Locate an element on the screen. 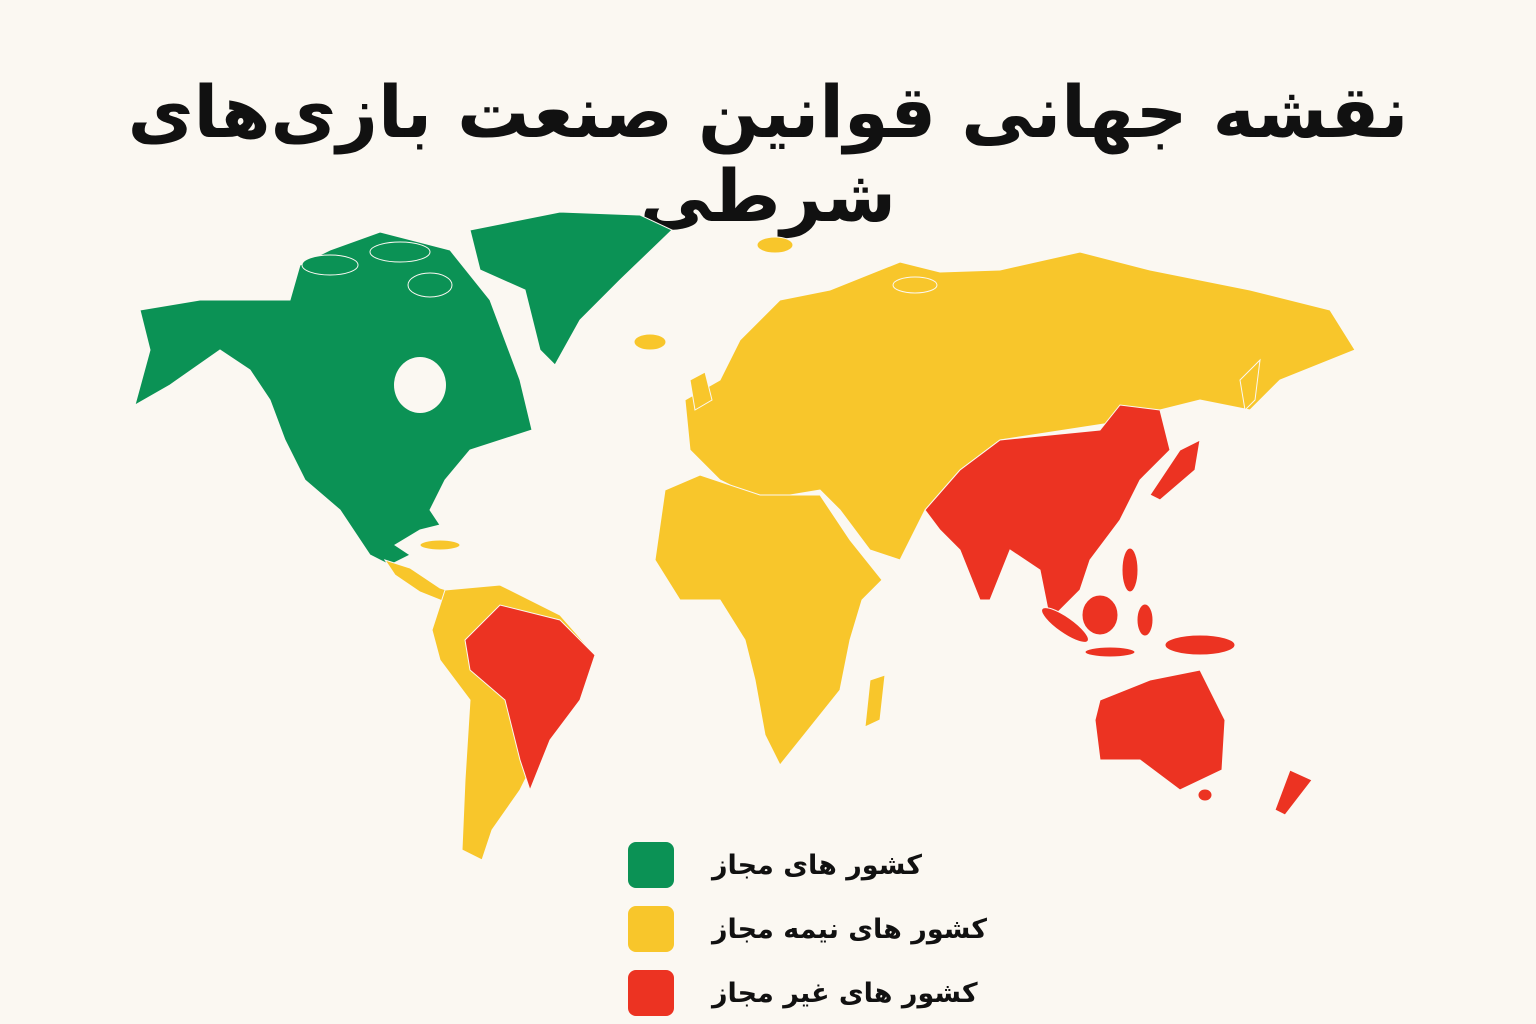 This screenshot has height=1024, width=1536. hudson-bay is located at coordinates (420, 385).